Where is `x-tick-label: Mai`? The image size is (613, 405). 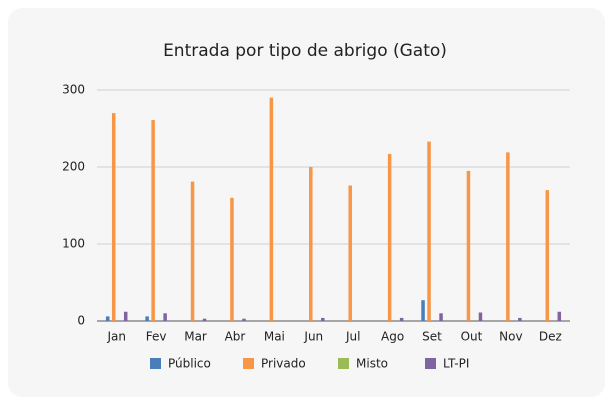 x-tick-label: Mai is located at coordinates (274, 337).